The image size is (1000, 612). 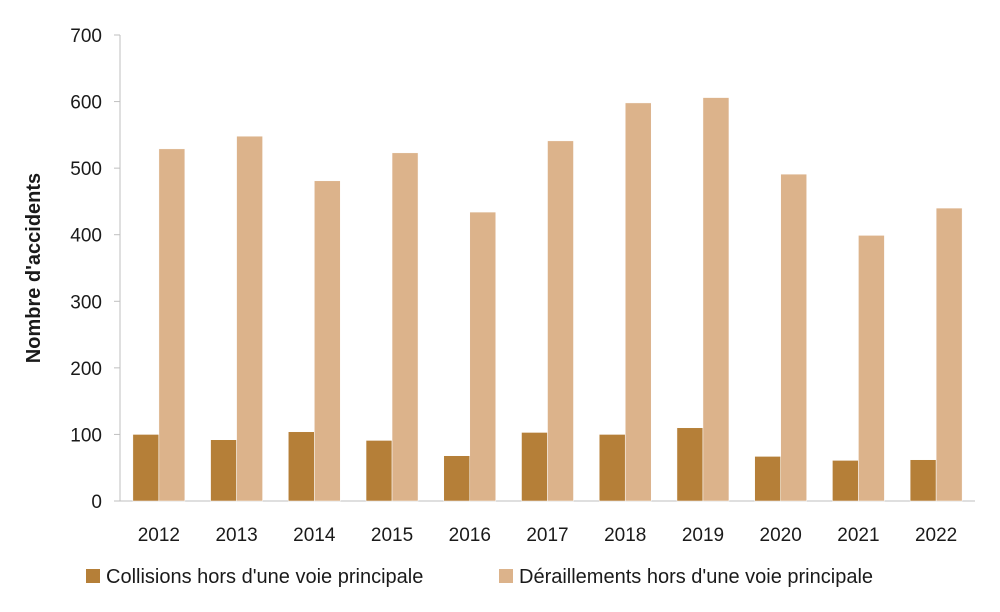 I want to click on legend-label: Collisions hors d'une voie principale, so click(x=264, y=577).